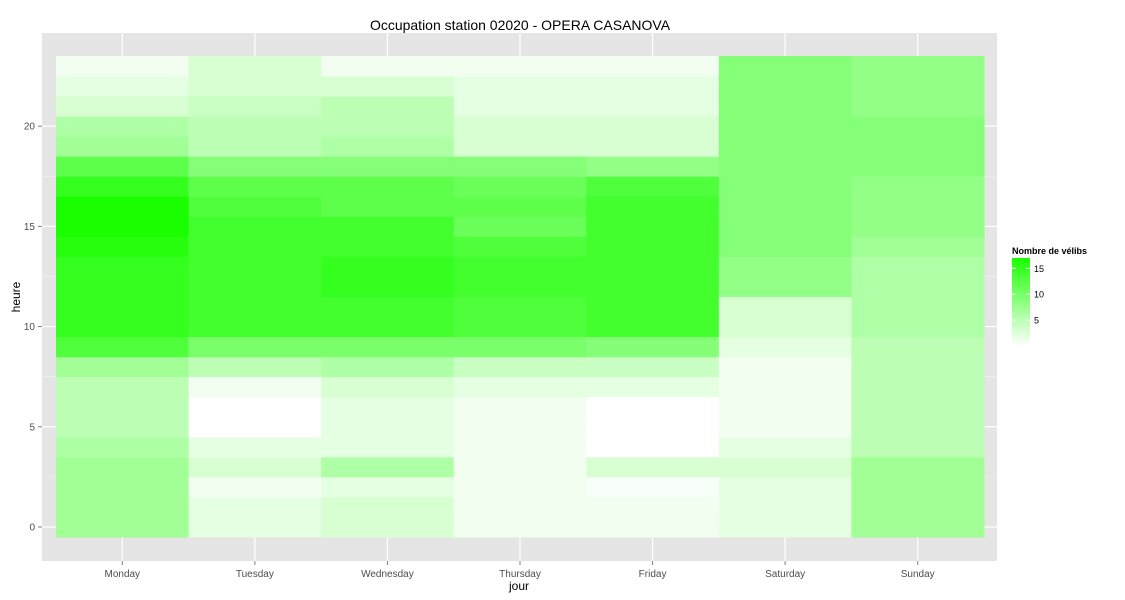  What do you see at coordinates (30, 227) in the screenshot?
I see `y-tick-label: 15` at bounding box center [30, 227].